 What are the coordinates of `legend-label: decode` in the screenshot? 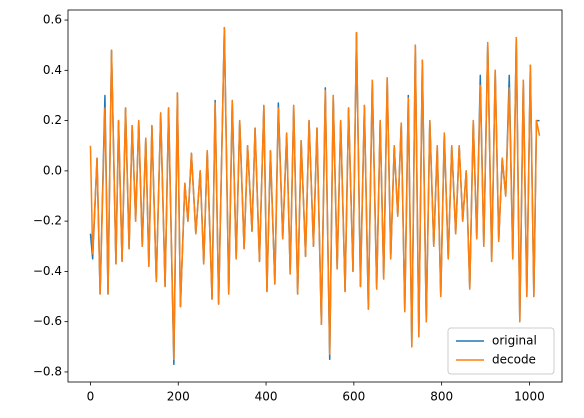 It's located at (514, 360).